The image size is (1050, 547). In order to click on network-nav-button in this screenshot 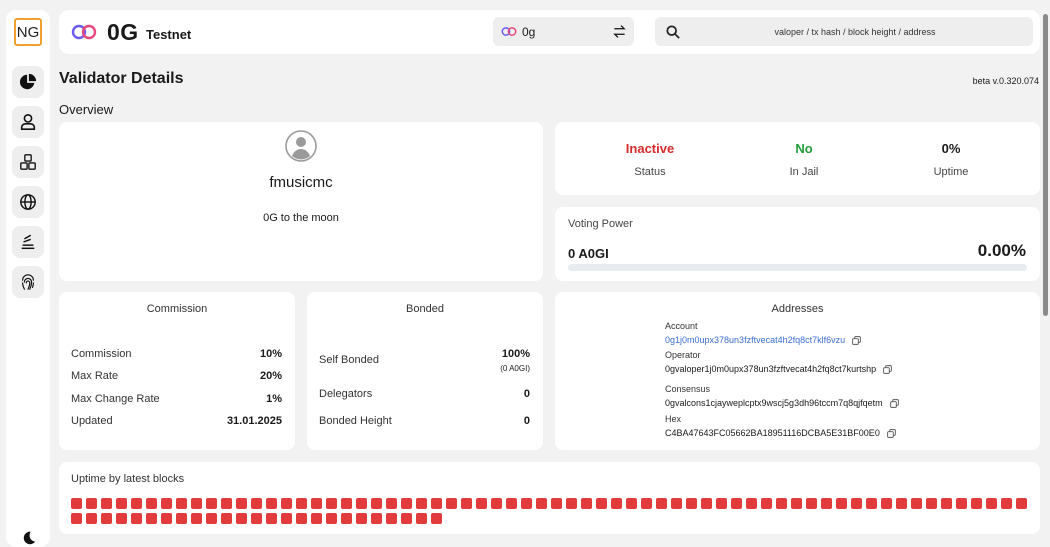, I will do `click(28, 202)`.